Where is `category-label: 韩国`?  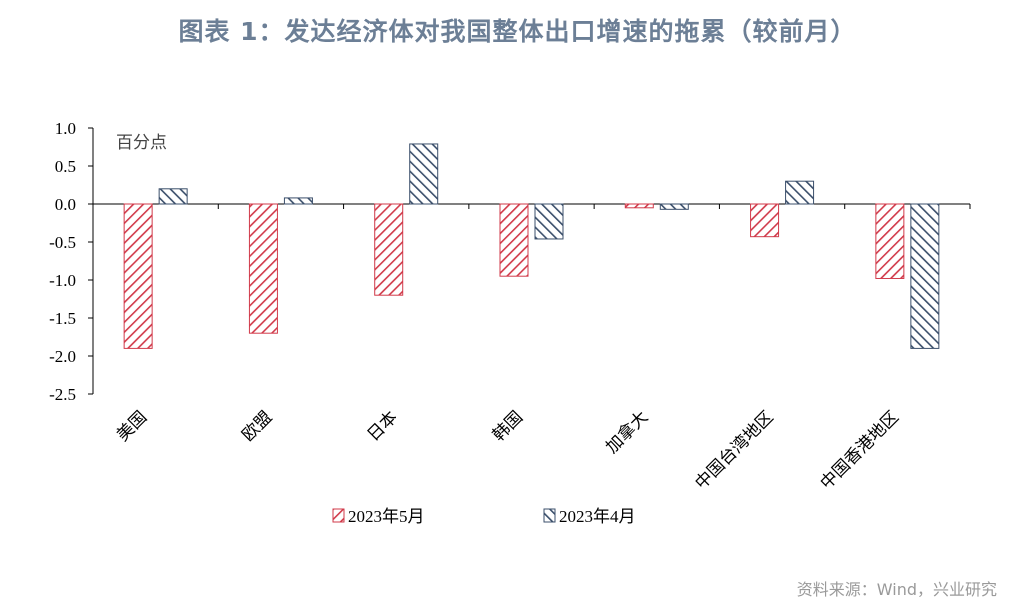 category-label: 韩国 is located at coordinates (508, 426).